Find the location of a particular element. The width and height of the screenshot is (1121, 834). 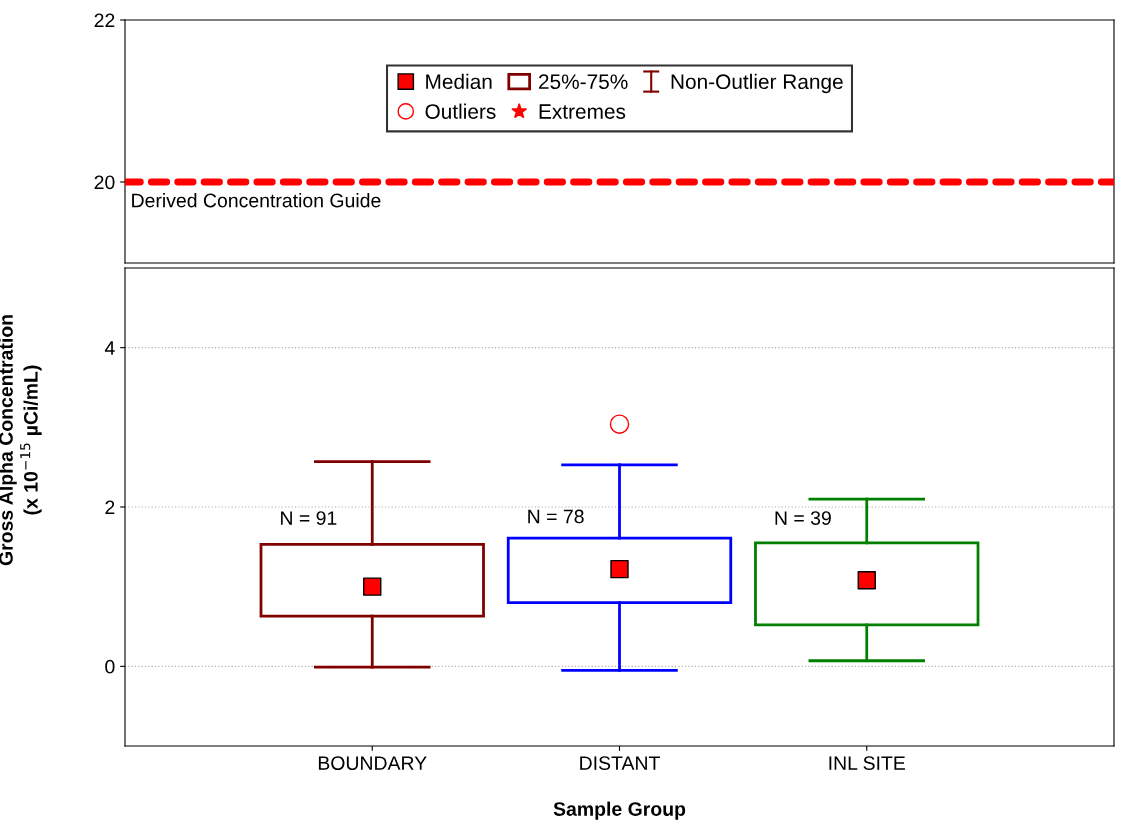

y-tick-label: 20 is located at coordinates (104, 182).